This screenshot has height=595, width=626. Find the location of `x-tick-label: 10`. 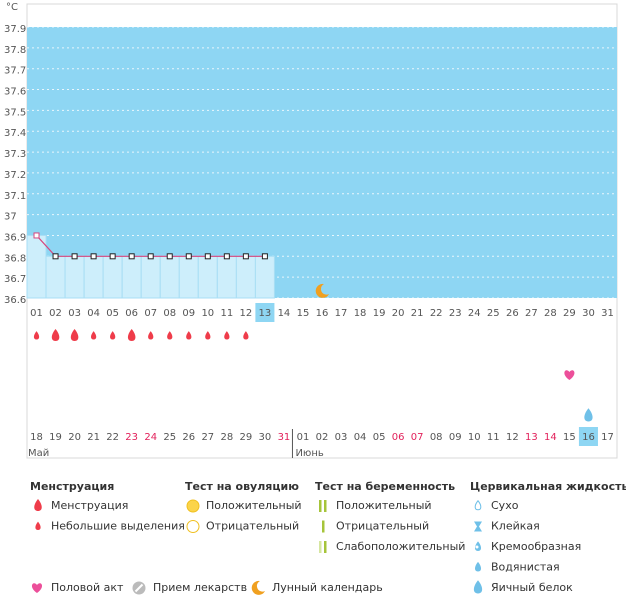

x-tick-label: 10 is located at coordinates (207, 313).